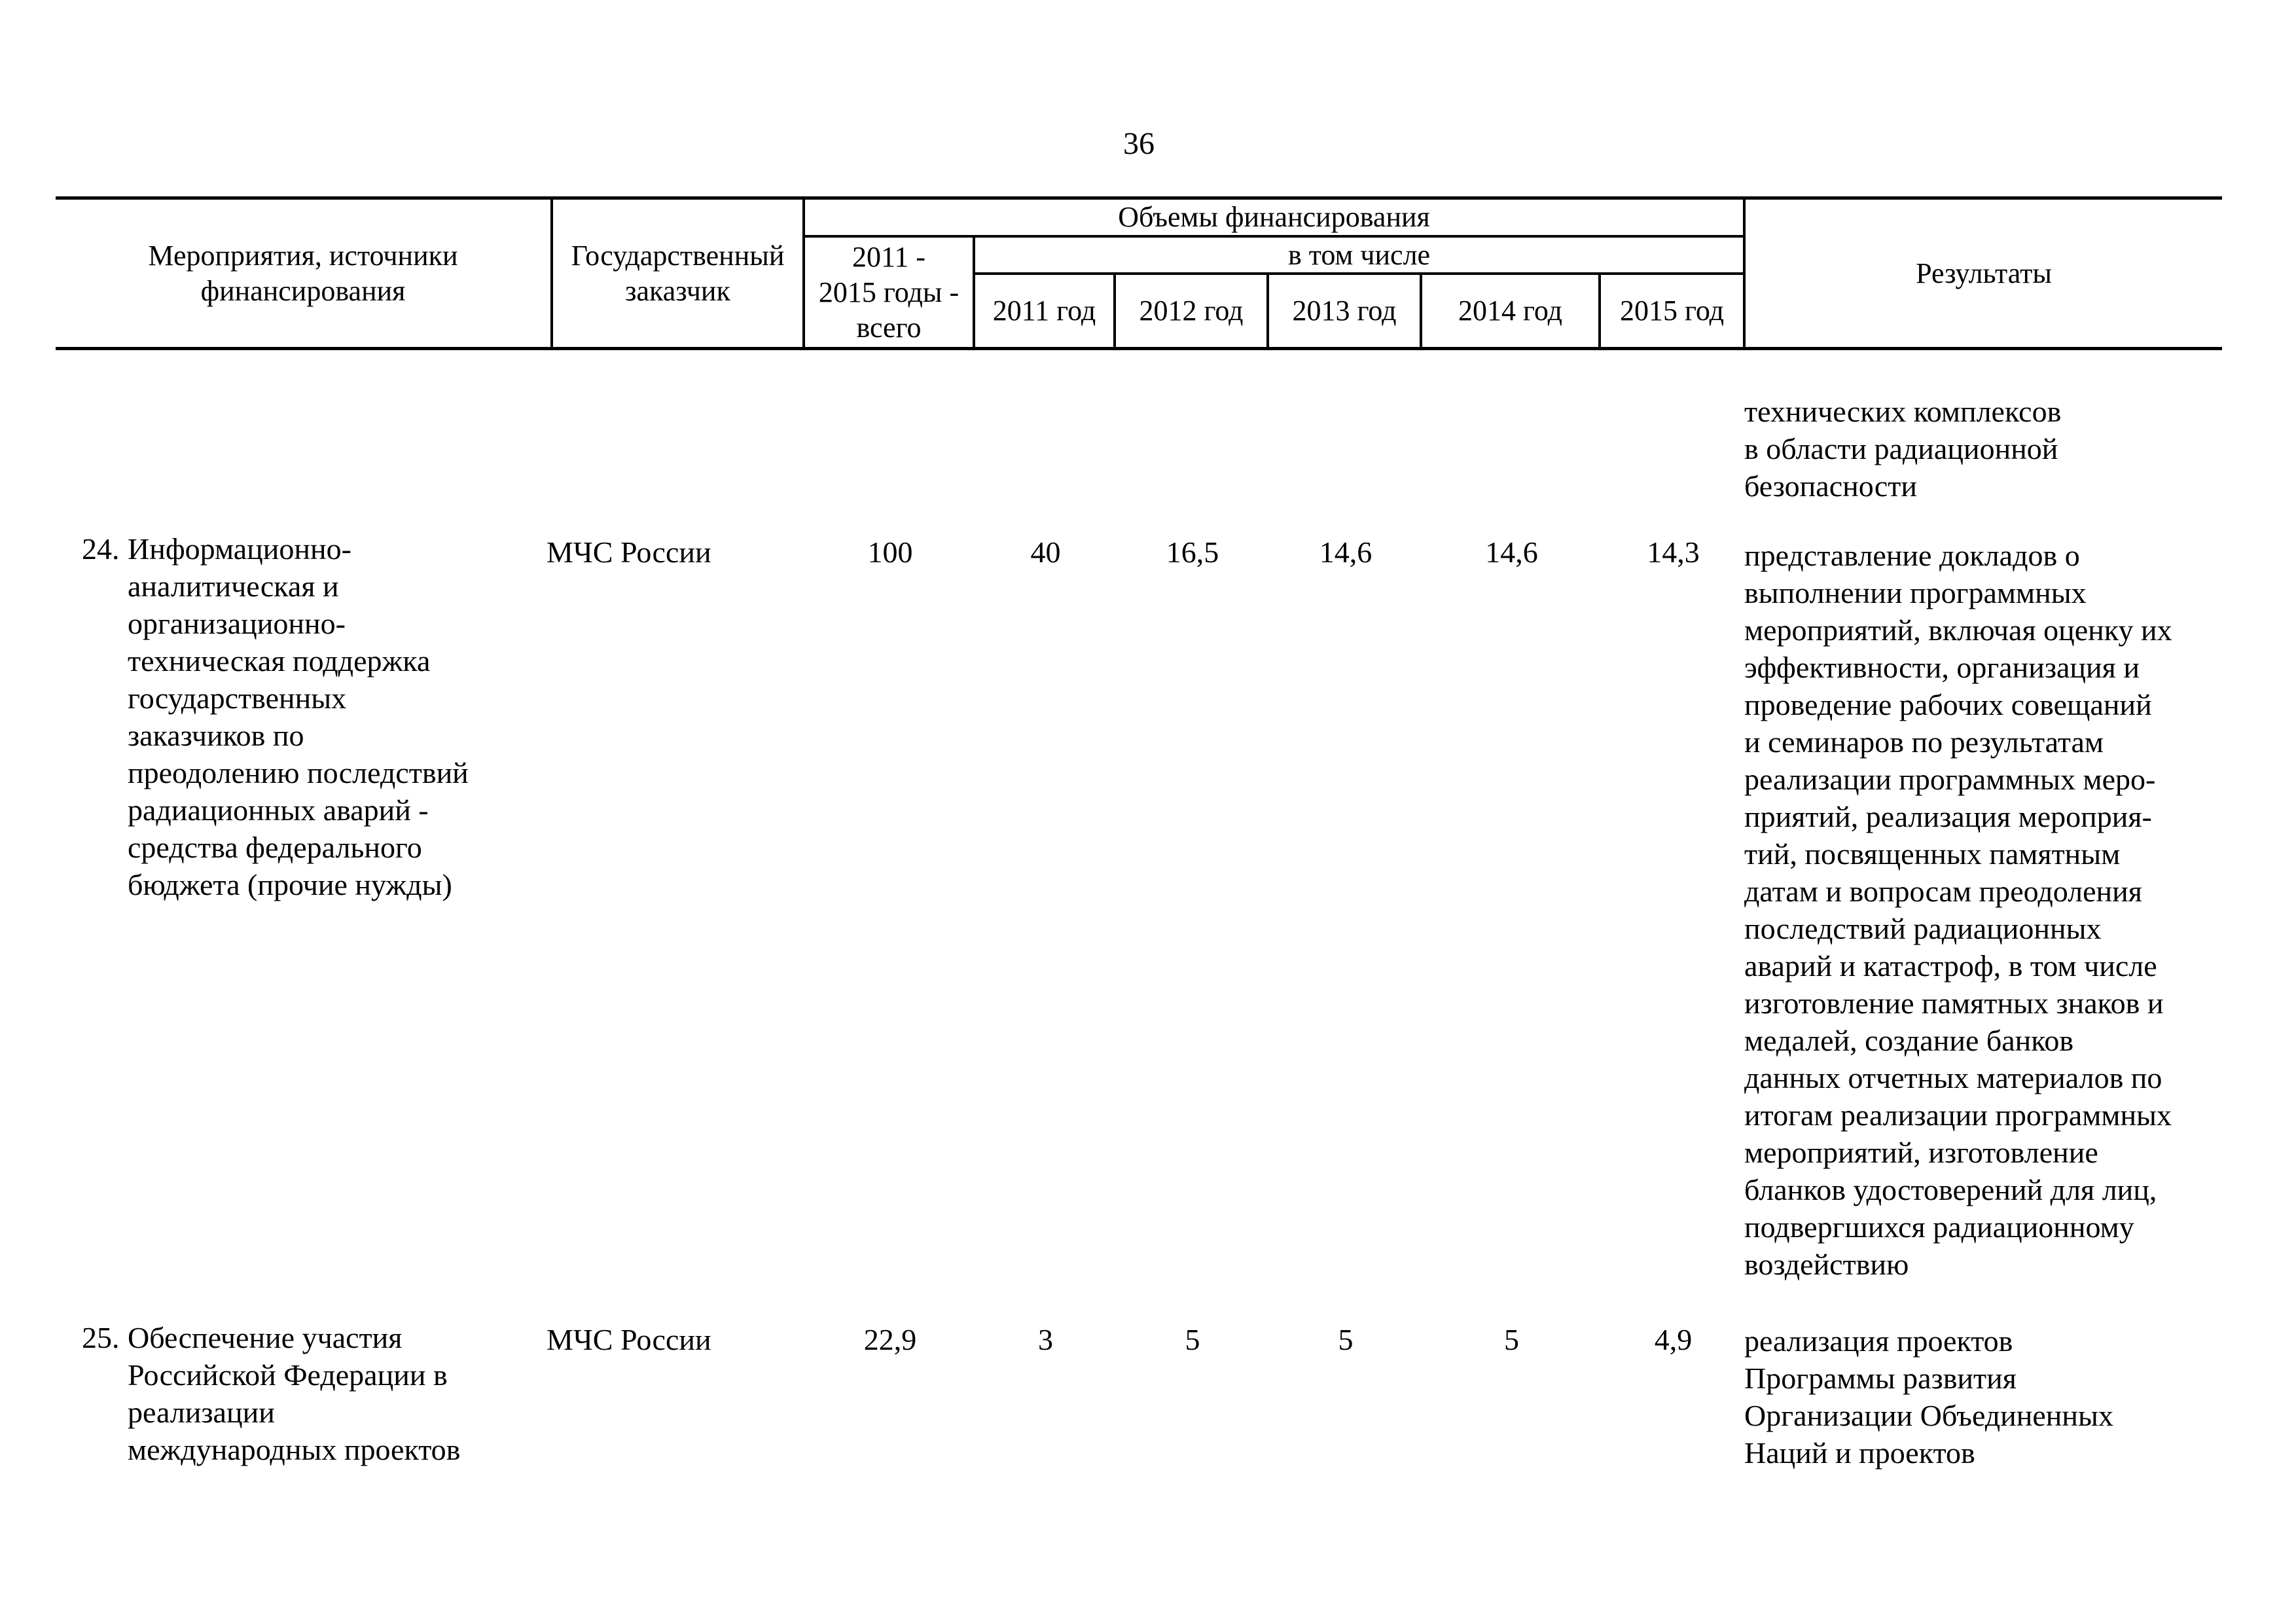  What do you see at coordinates (1511, 1339) in the screenshot?
I see `row25-amount-2014: 5` at bounding box center [1511, 1339].